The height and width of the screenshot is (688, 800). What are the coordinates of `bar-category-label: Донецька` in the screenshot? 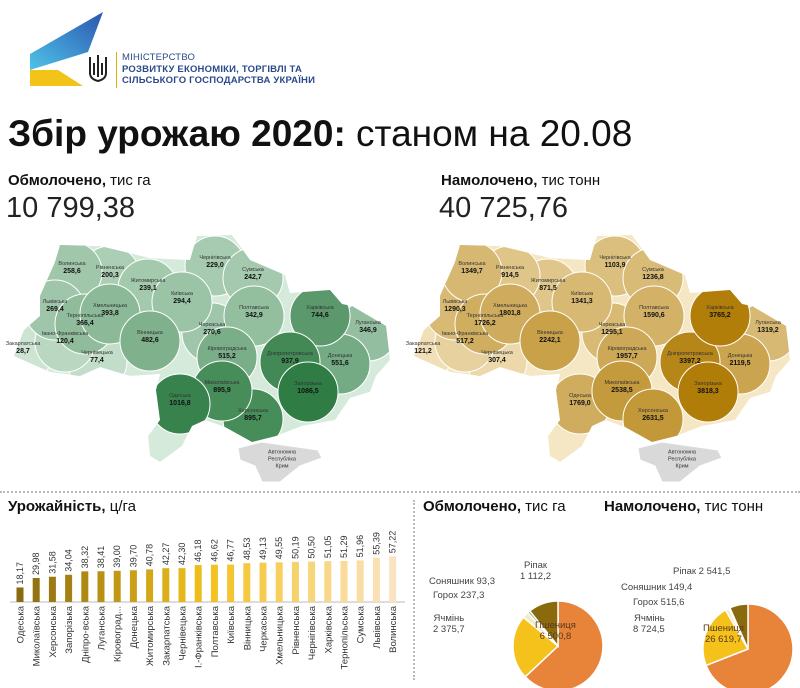 It's located at (134, 626).